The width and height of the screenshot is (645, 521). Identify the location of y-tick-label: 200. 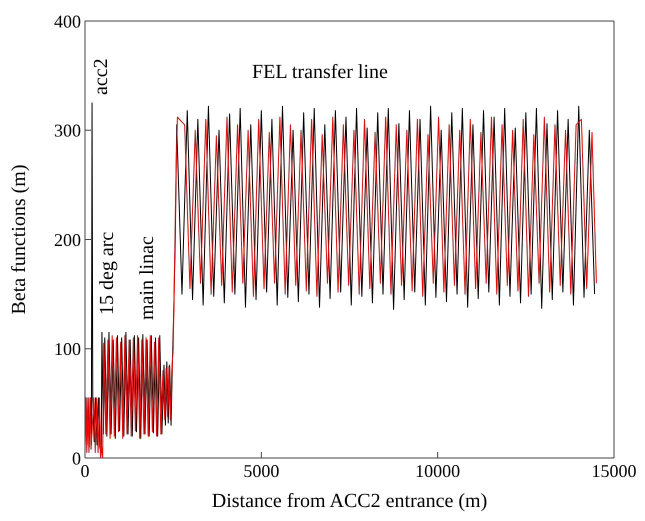
(67, 240).